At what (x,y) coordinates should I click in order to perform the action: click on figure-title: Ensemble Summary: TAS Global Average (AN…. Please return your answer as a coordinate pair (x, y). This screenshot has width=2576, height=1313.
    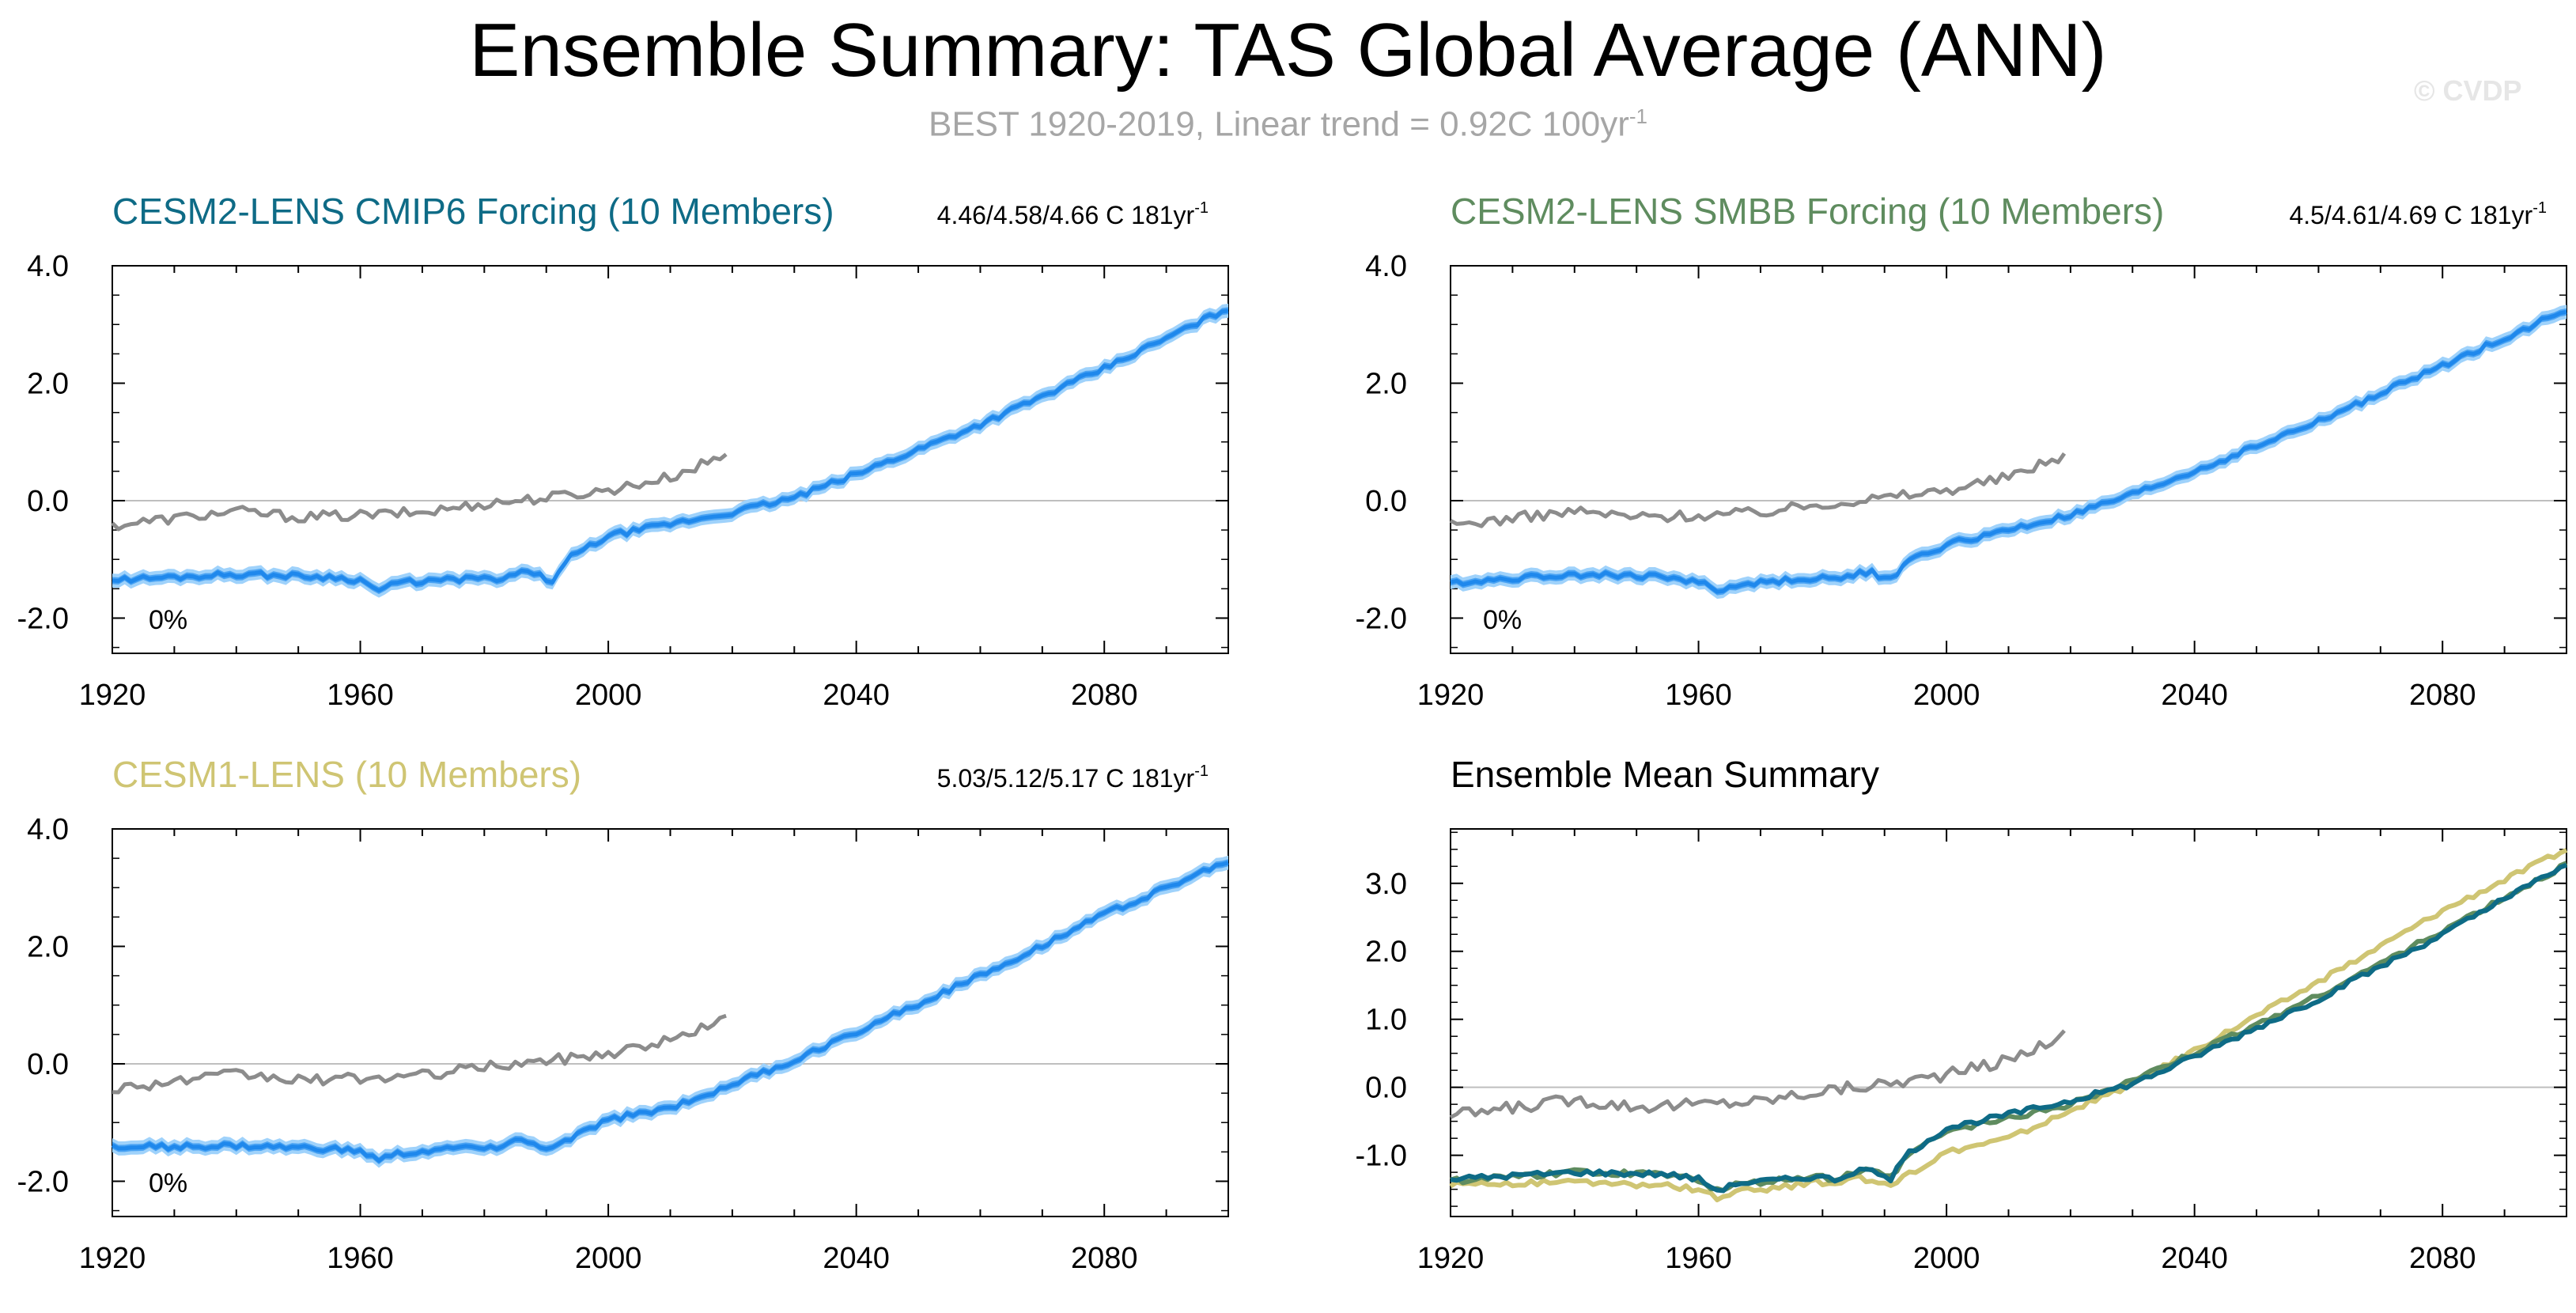
    Looking at the image, I should click on (1288, 50).